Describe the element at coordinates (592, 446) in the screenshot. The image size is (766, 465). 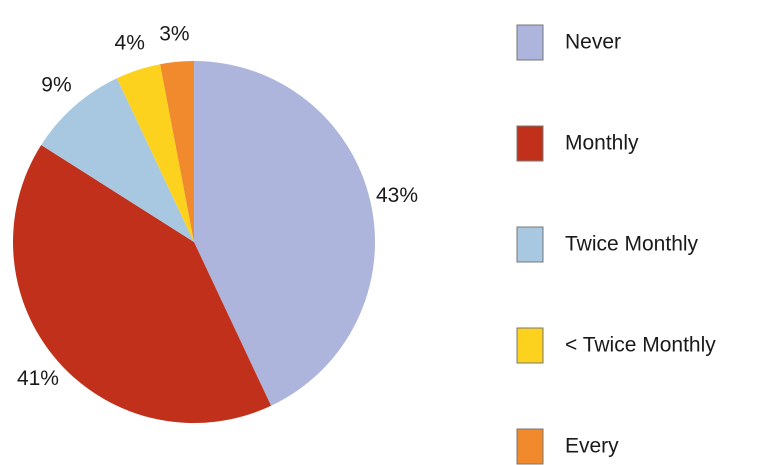
I see `legend-label: Every` at that location.